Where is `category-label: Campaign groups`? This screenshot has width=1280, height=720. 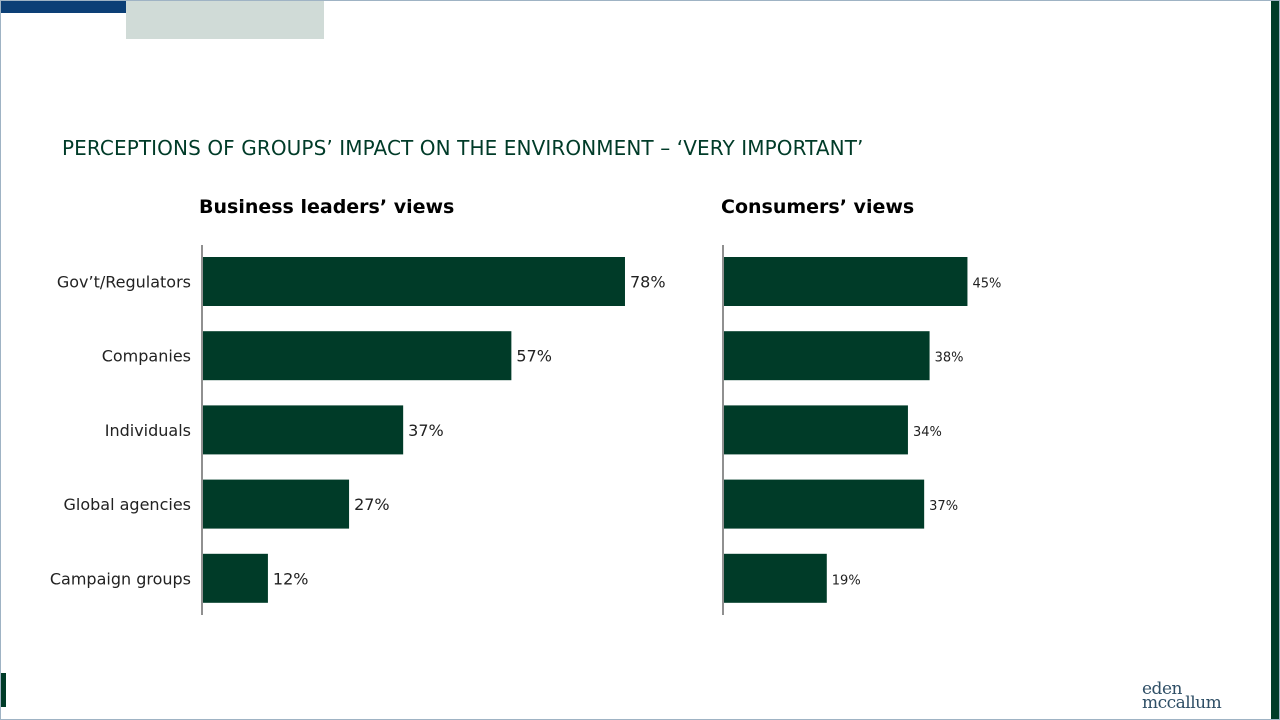 category-label: Campaign groups is located at coordinates (120, 578).